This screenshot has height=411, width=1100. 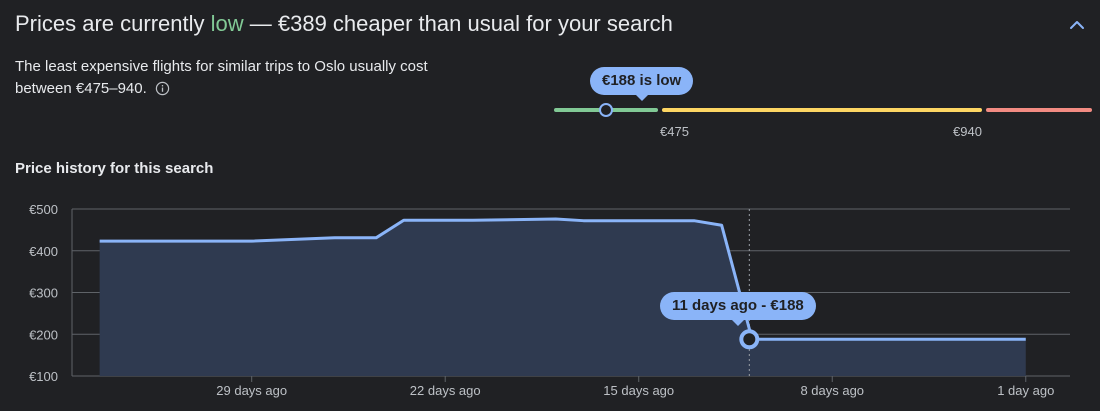 What do you see at coordinates (674, 131) in the screenshot?
I see `range-low-threshold: €475` at bounding box center [674, 131].